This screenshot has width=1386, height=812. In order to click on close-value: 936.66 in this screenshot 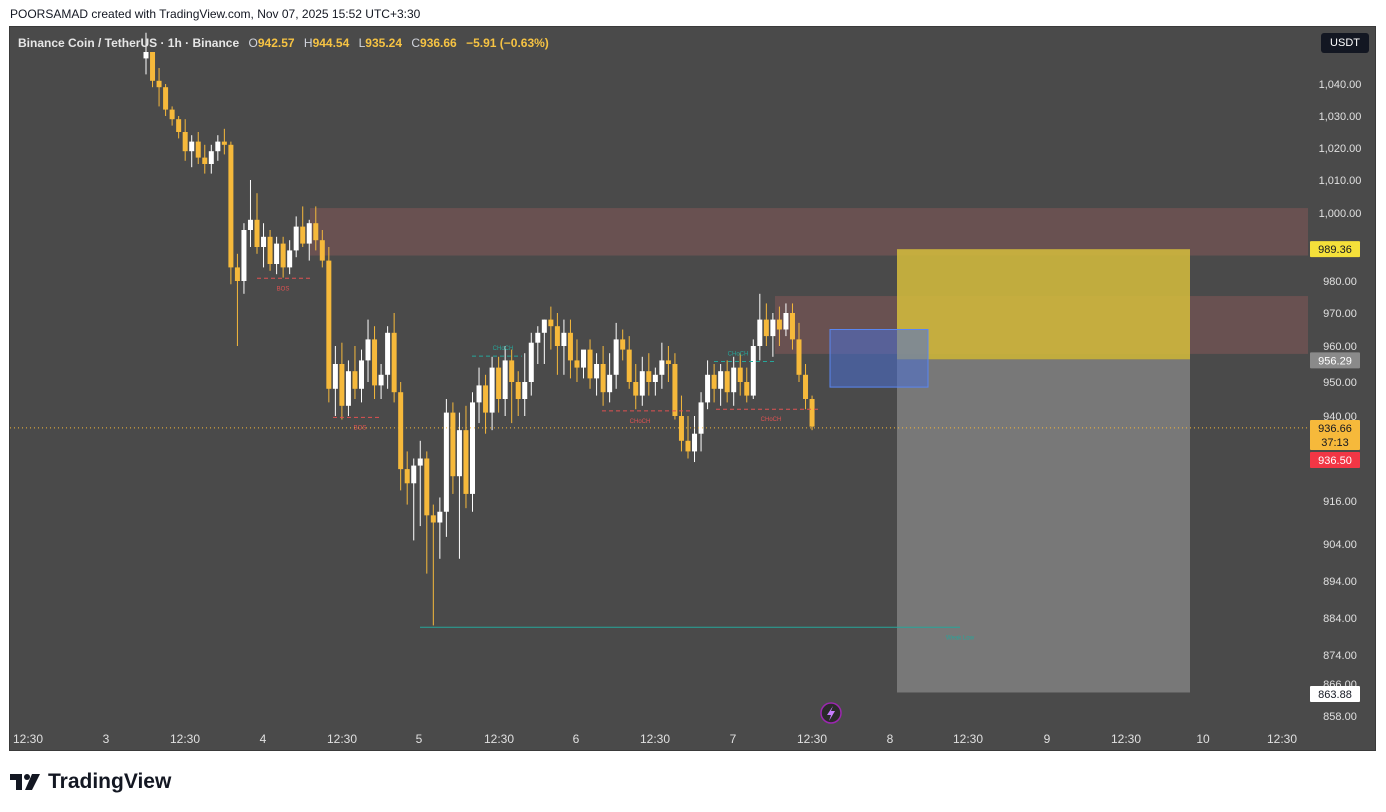, I will do `click(438, 43)`.